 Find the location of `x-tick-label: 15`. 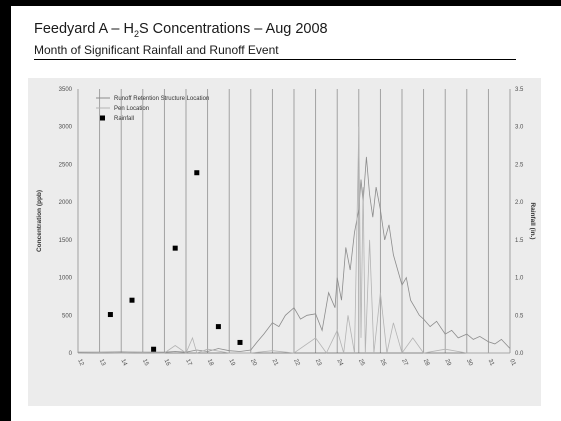

x-tick-label: 15 is located at coordinates (145, 362).